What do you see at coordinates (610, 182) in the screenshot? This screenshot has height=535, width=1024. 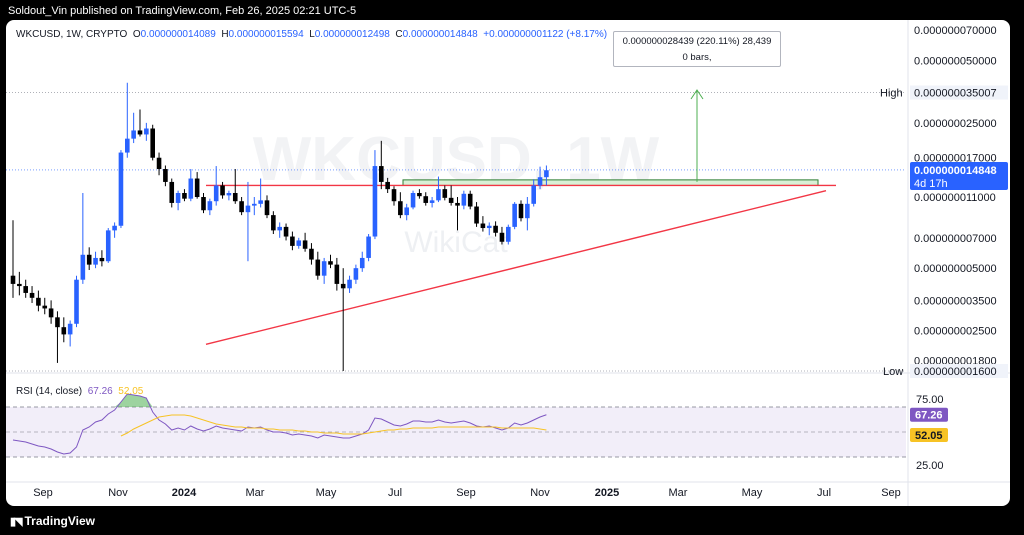 I see `resistance-zone` at bounding box center [610, 182].